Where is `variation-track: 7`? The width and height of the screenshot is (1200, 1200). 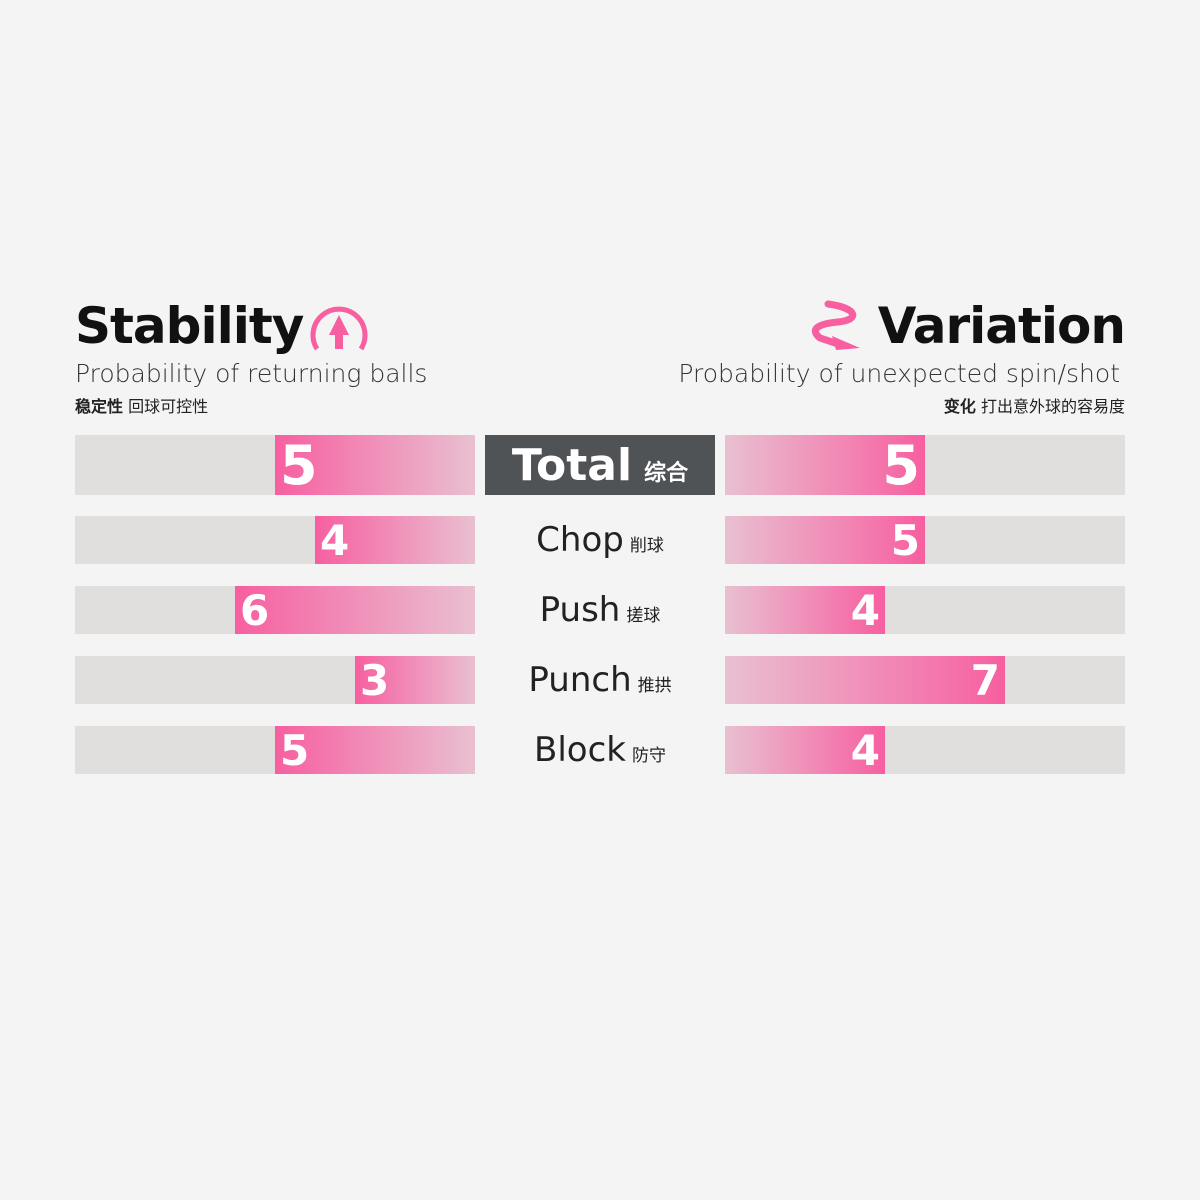
variation-track: 7 is located at coordinates (925, 680).